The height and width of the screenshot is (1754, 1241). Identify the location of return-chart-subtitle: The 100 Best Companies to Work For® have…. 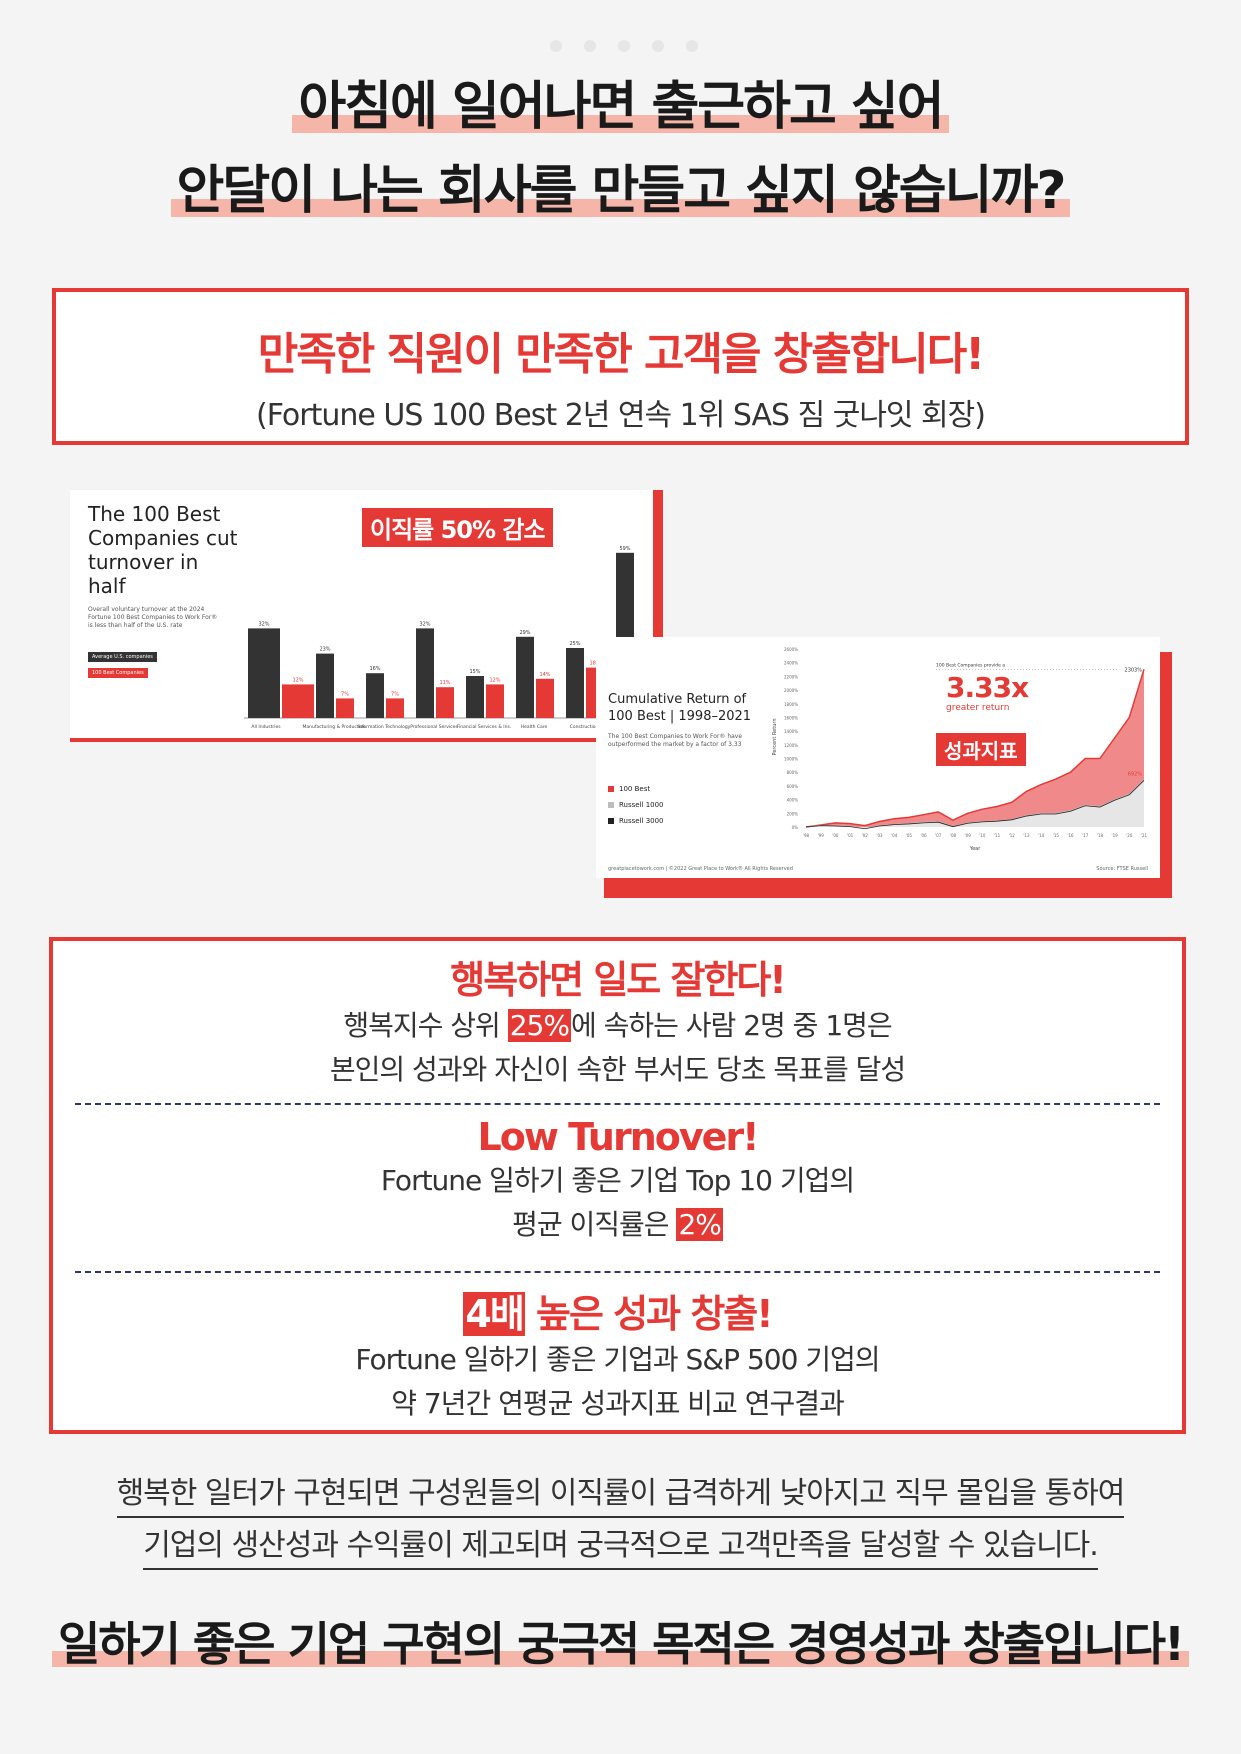
(675, 740).